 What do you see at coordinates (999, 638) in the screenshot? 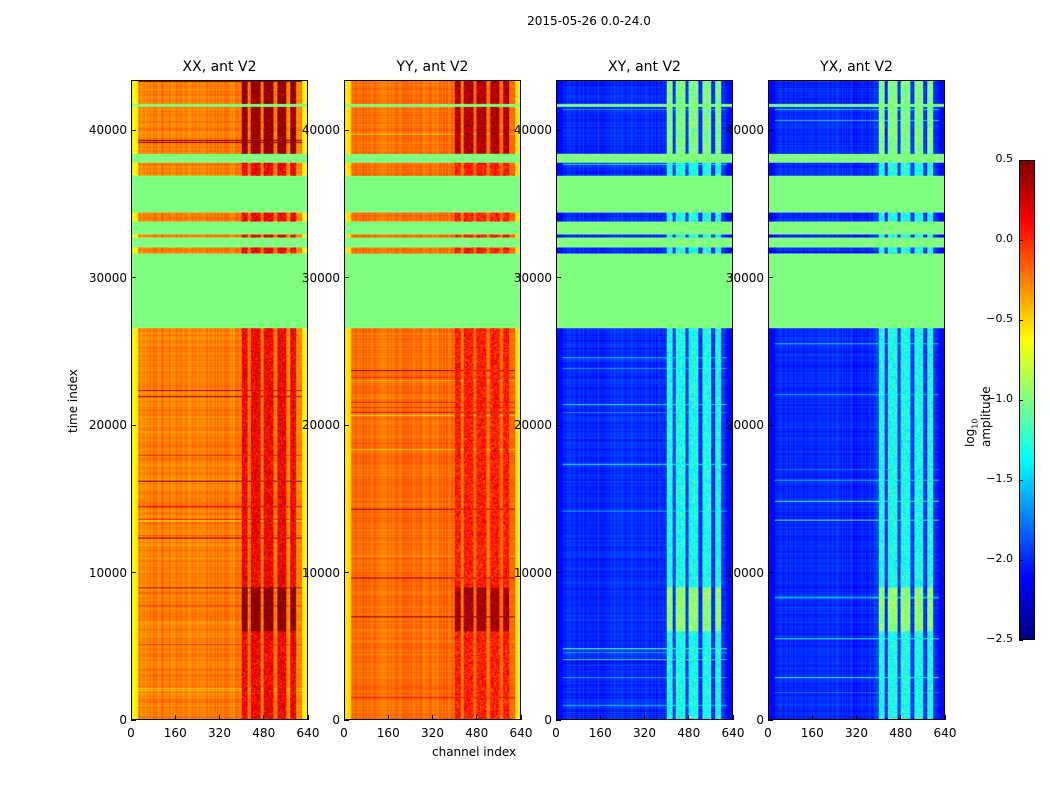
I see `colorbar-tick-label: −2.5` at bounding box center [999, 638].